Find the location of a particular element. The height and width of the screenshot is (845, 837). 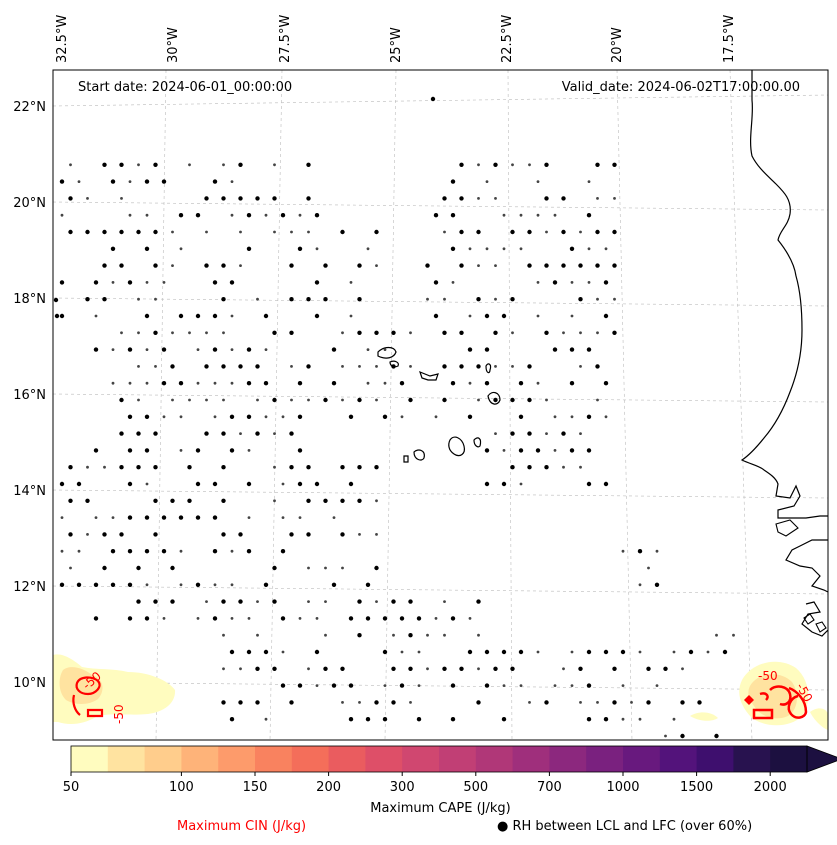

lat-label: 20°N is located at coordinates (29, 203).